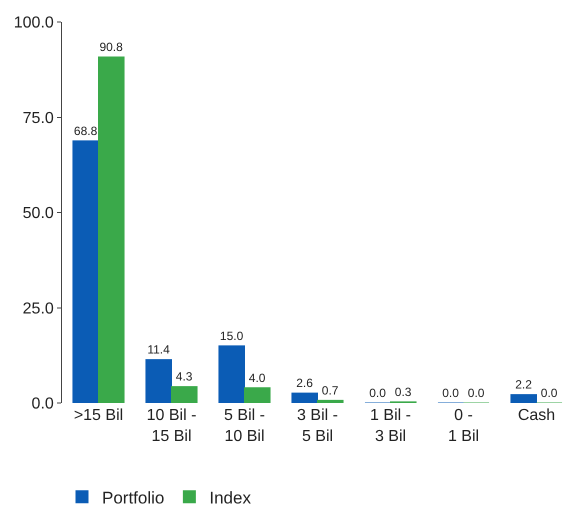  I want to click on x-tick-label: >15 Bil, so click(99, 415).